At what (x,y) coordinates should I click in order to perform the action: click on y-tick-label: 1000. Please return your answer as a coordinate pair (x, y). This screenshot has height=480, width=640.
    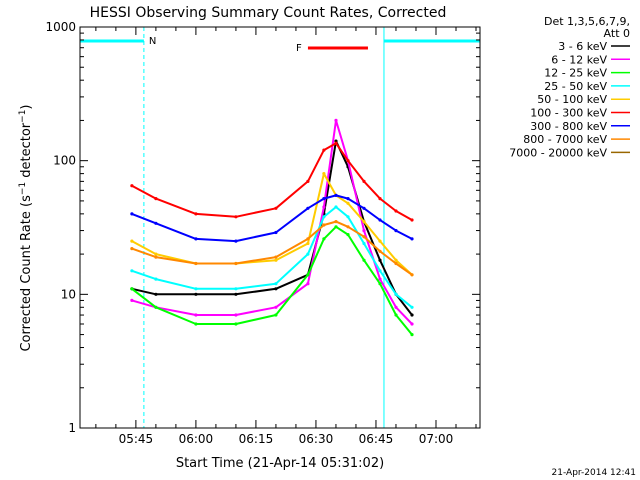
    Looking at the image, I should click on (60, 27).